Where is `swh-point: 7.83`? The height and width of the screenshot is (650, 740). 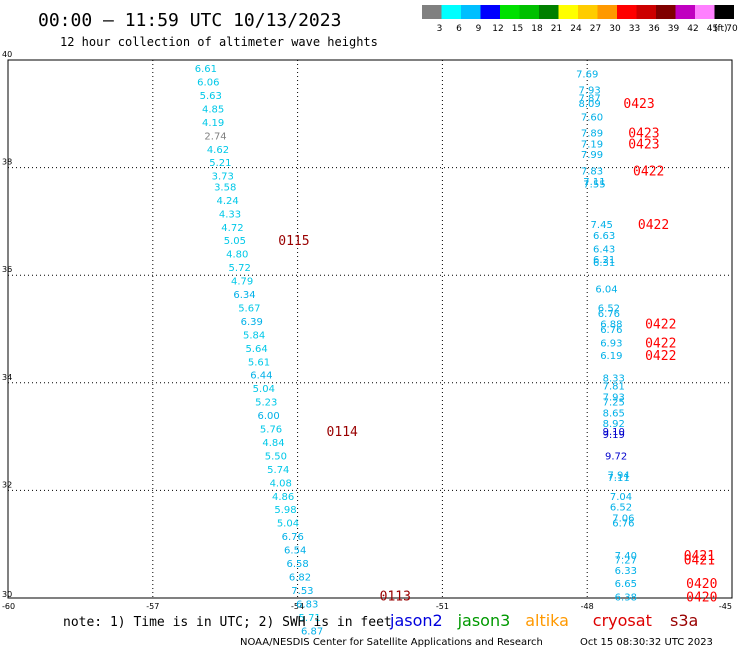 swh-point: 7.83 is located at coordinates (592, 171).